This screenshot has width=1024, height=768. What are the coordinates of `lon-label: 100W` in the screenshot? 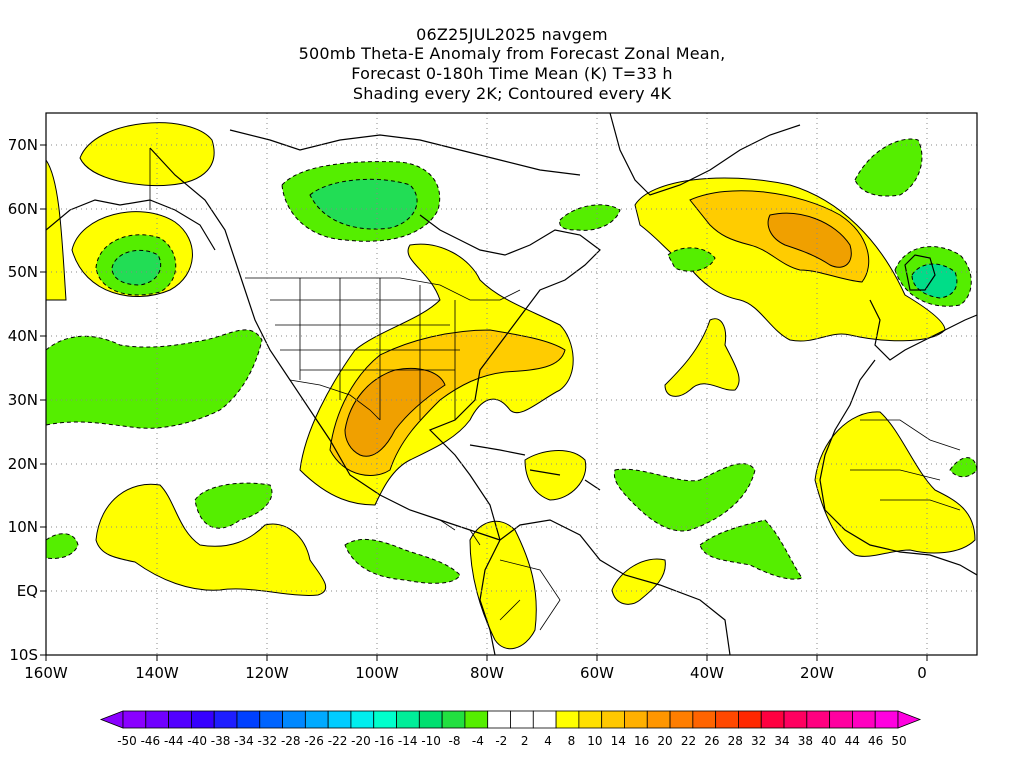 It's located at (377, 673).